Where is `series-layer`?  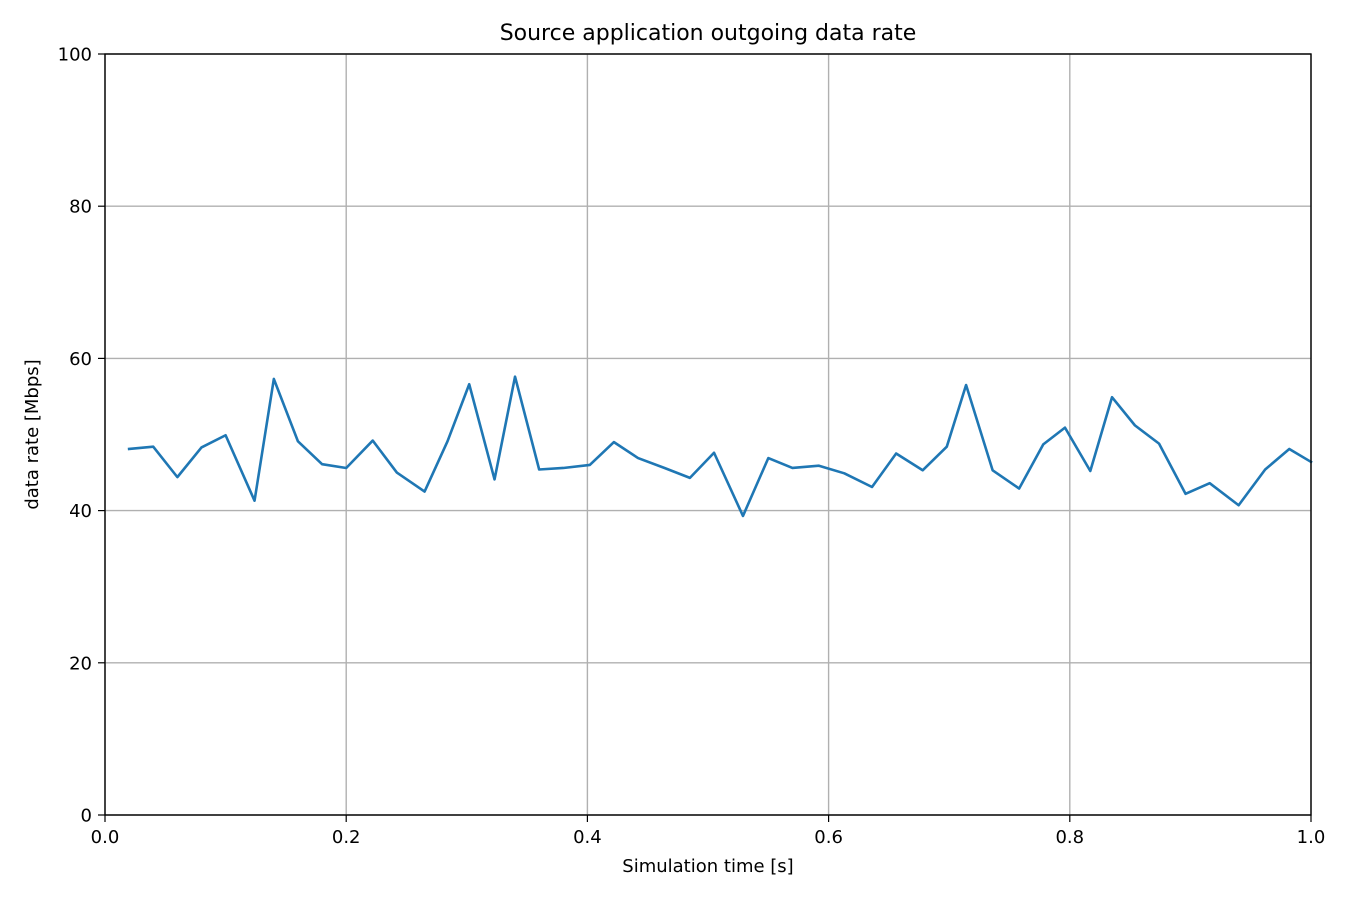
series-layer is located at coordinates (720, 446).